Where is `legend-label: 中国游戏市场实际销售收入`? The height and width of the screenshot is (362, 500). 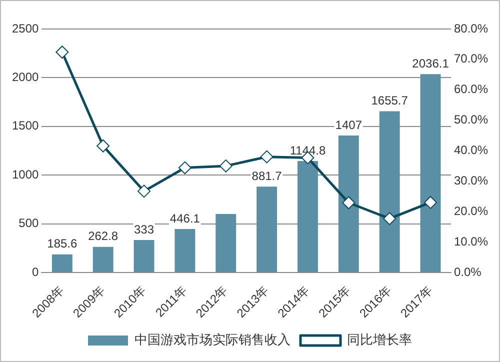
legend-label: 中国游戏市场实际销售收入 is located at coordinates (212, 340).